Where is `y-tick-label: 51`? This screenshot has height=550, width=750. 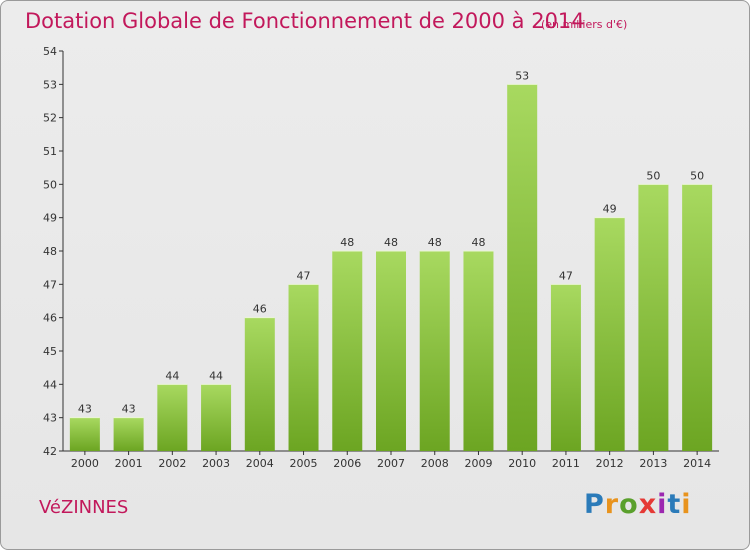 y-tick-label: 51 is located at coordinates (50, 151).